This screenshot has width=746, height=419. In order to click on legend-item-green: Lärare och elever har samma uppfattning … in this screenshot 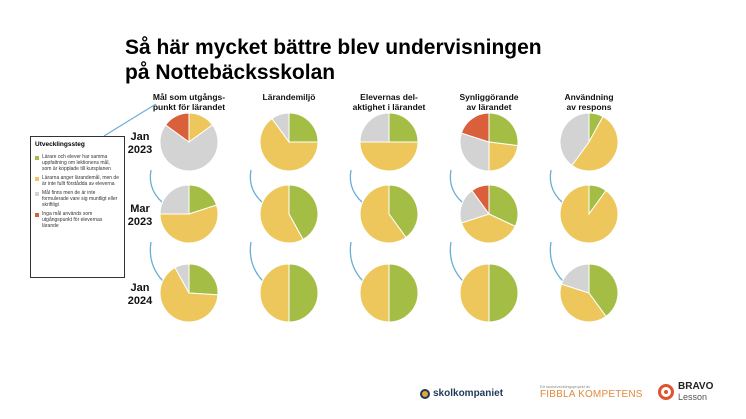, I will do `click(77, 163)`.